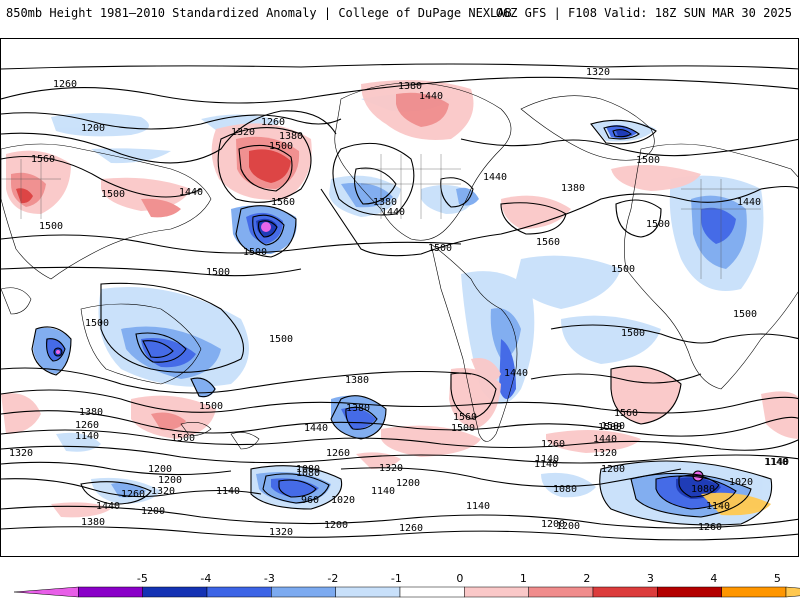 The width and height of the screenshot is (800, 600). I want to click on colorbar-tick-label: -1, so click(396, 578).